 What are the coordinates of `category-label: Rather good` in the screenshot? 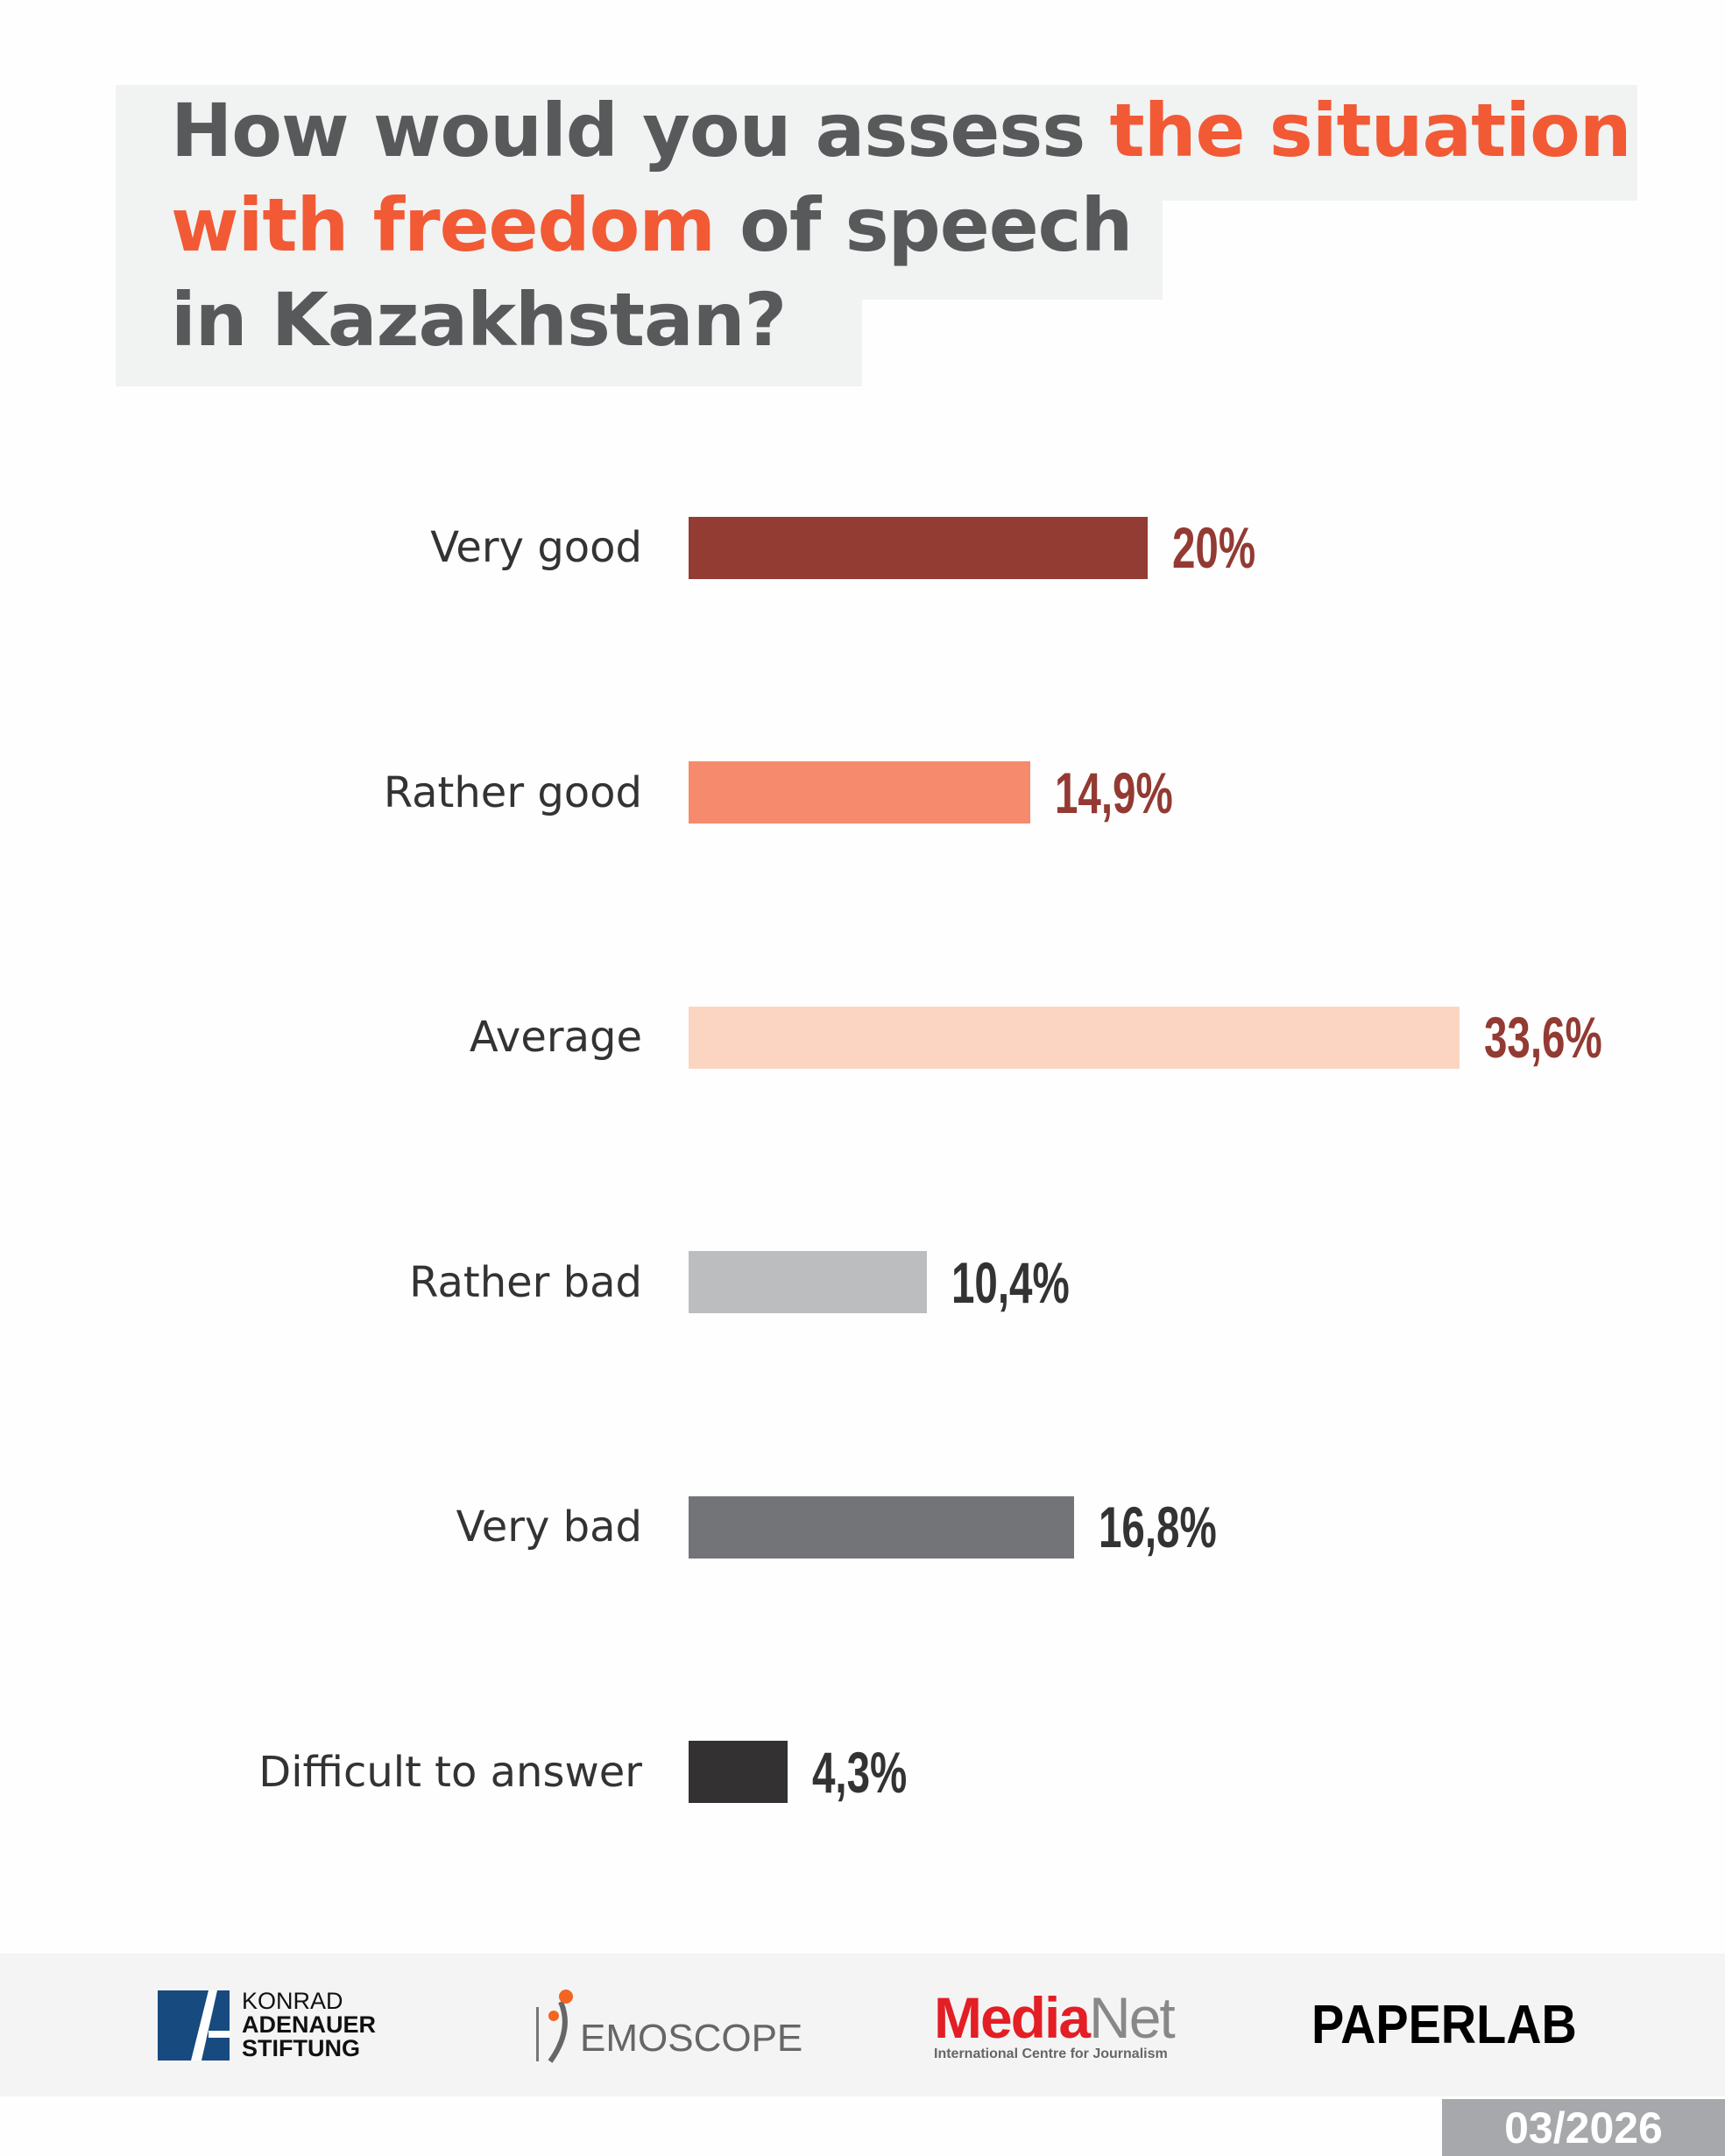 It's located at (512, 792).